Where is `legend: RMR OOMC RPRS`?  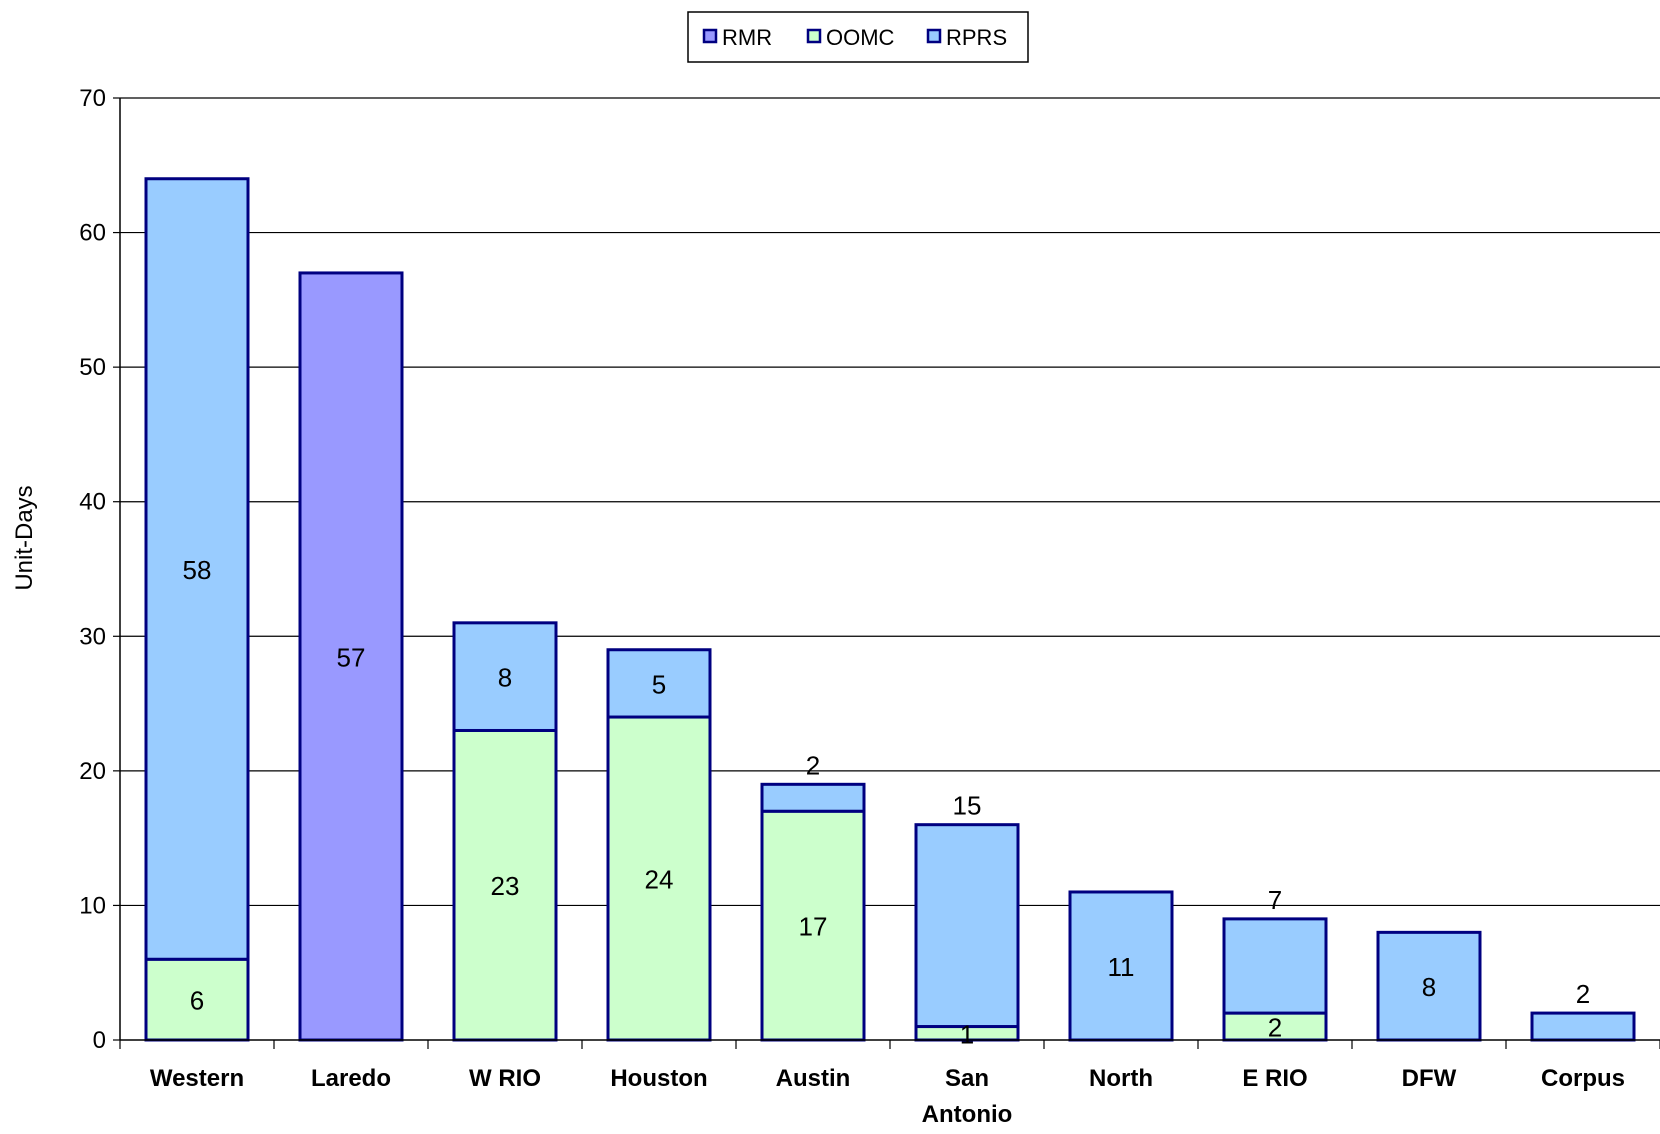
legend: RMR OOMC RPRS is located at coordinates (858, 37).